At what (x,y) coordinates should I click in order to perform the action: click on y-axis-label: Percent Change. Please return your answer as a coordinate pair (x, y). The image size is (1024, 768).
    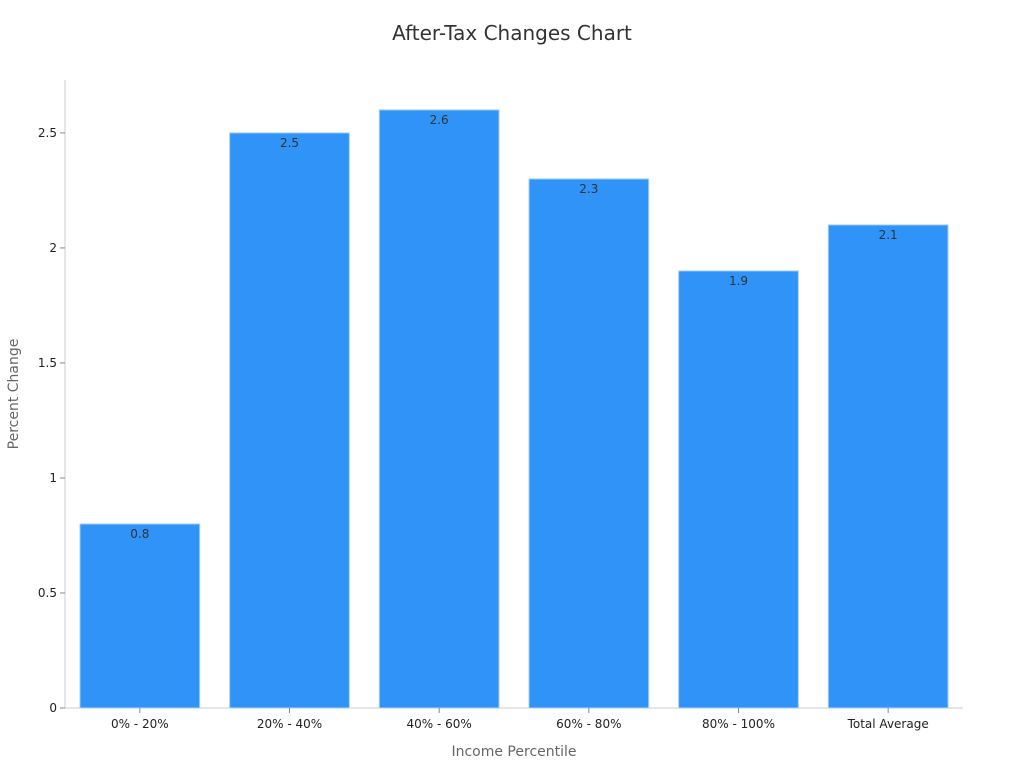
    Looking at the image, I should click on (14, 394).